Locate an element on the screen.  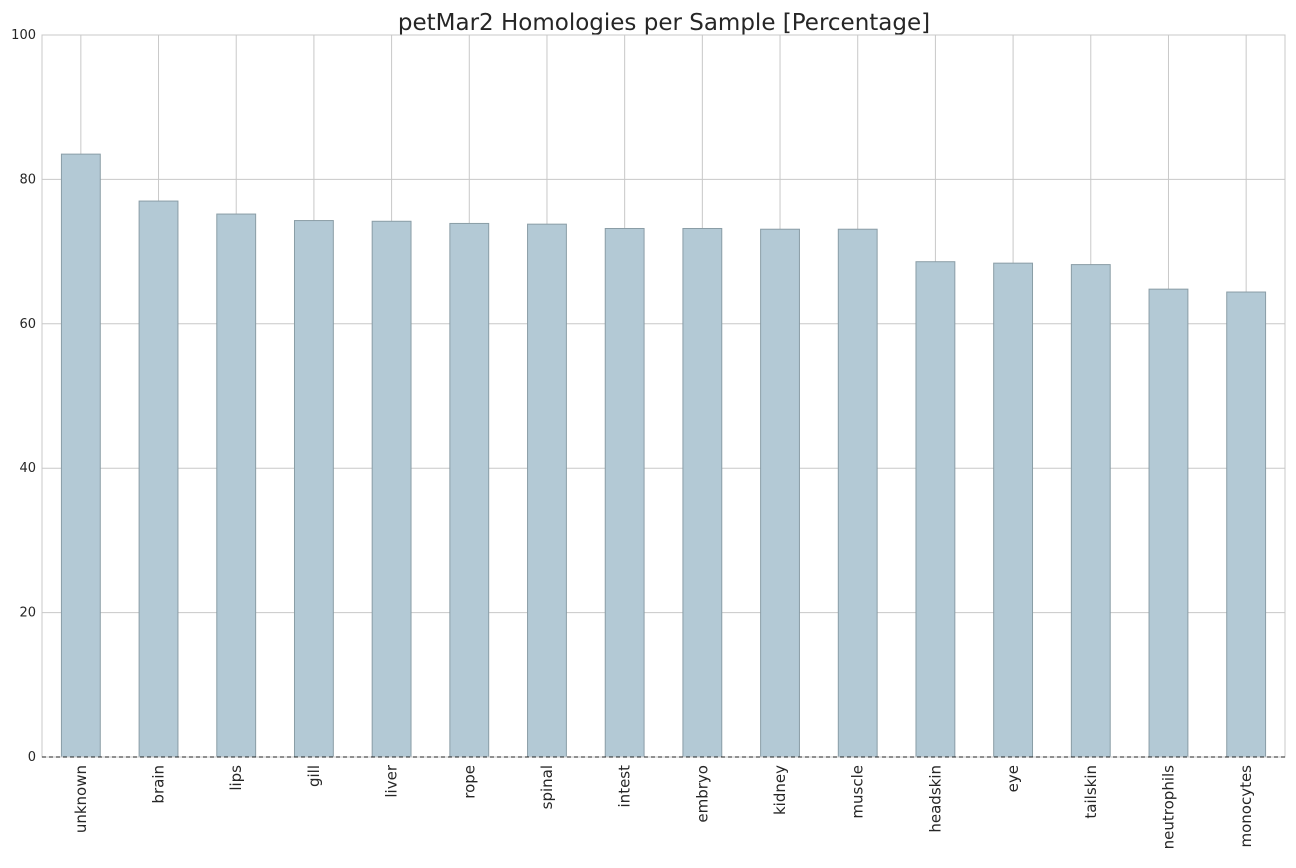
x-tick-label: eye is located at coordinates (1013, 778).